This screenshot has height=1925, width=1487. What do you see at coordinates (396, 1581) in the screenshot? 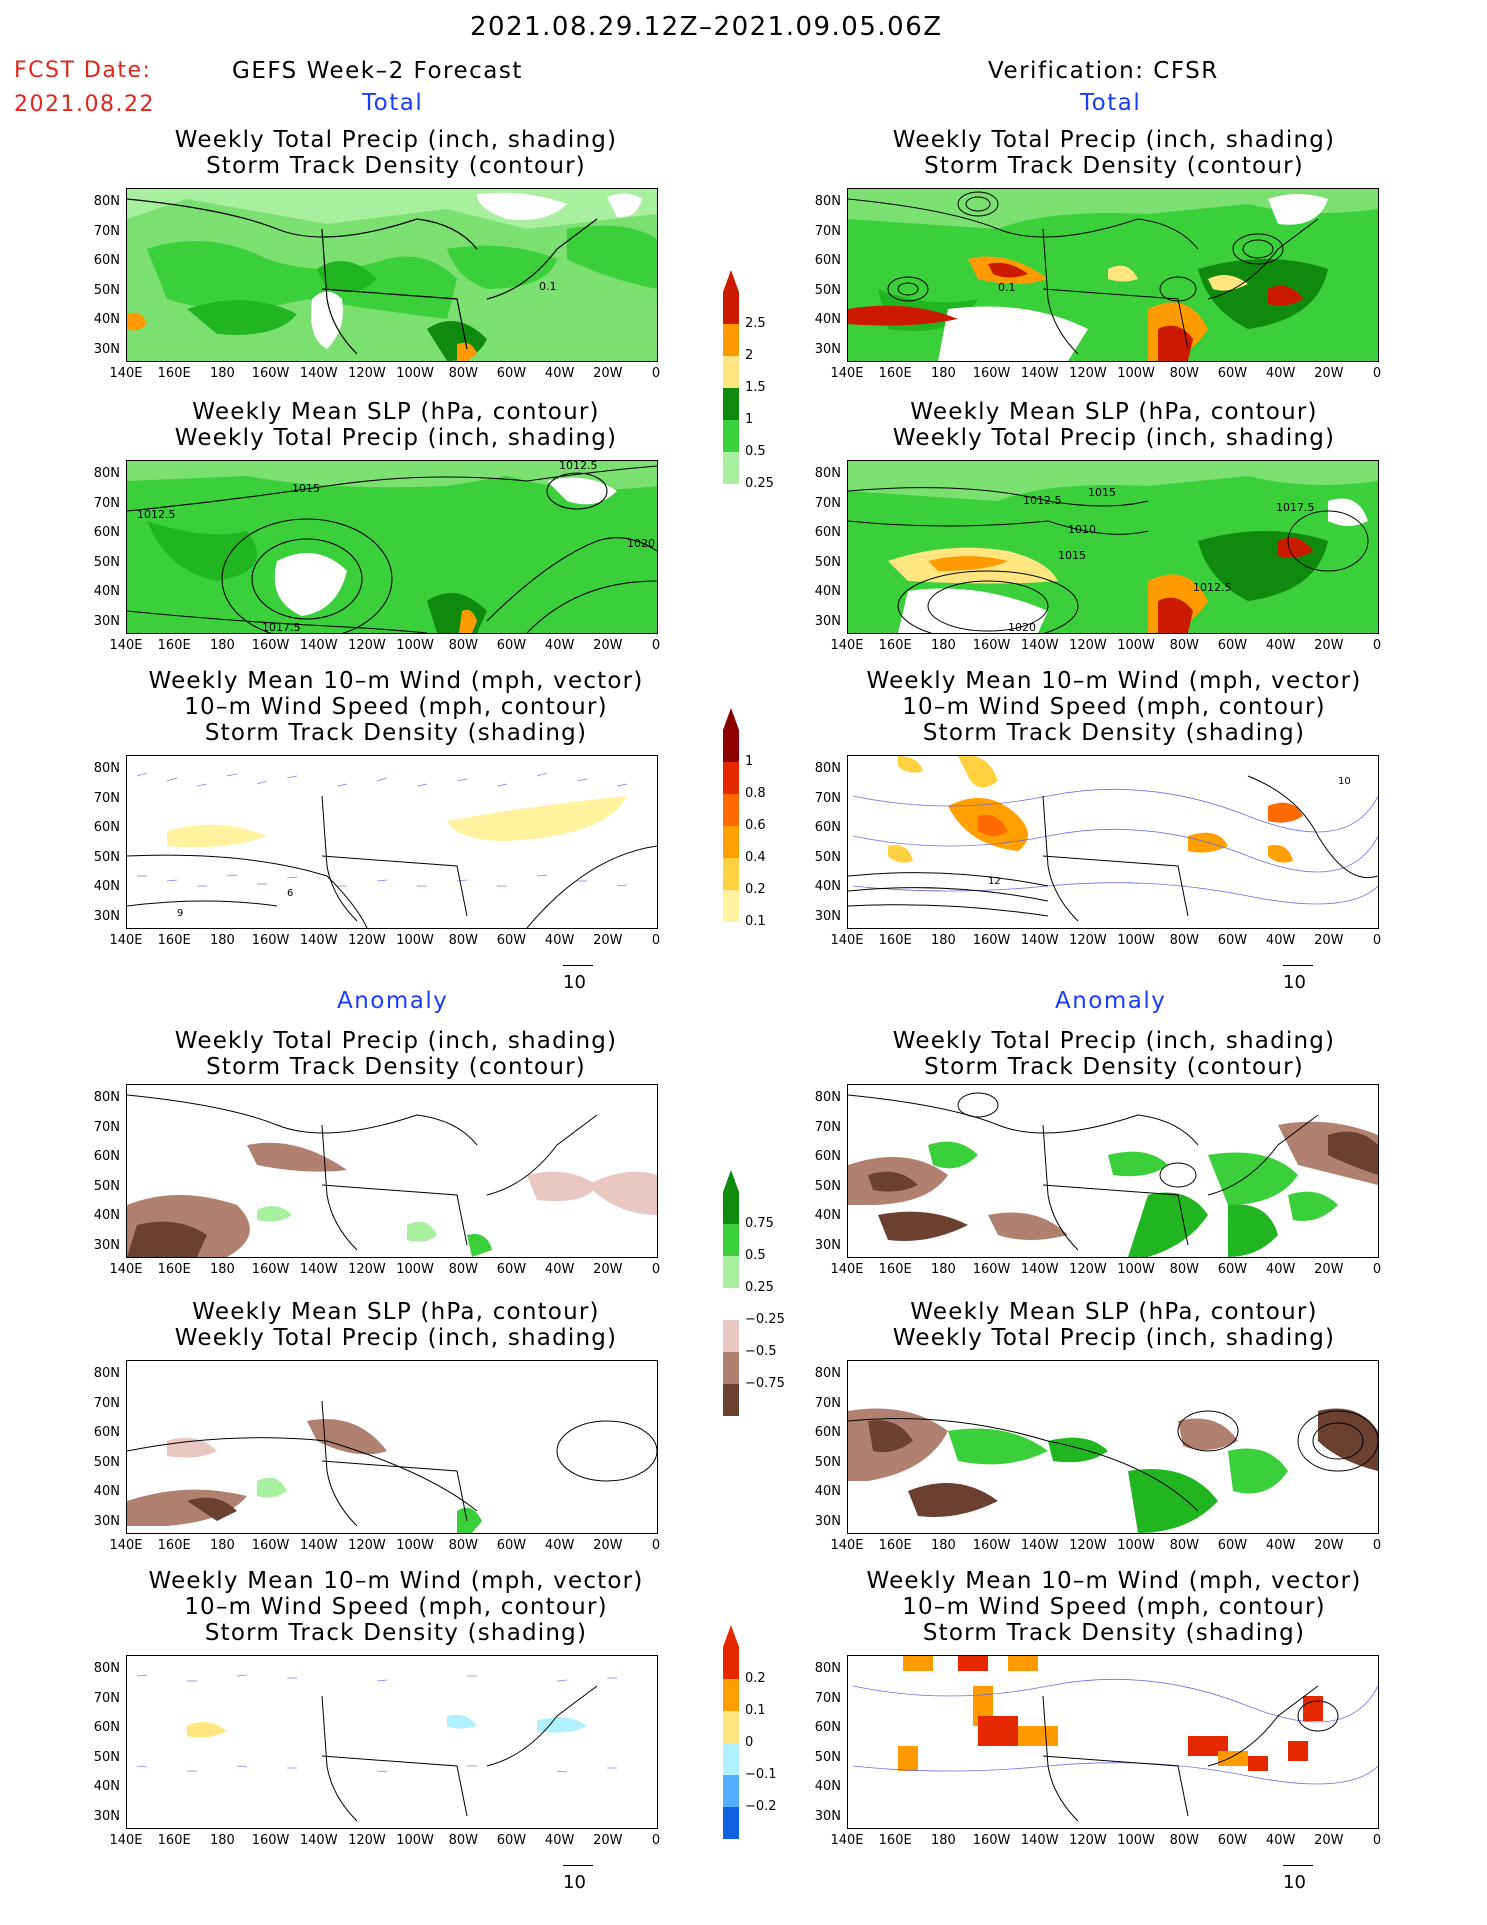
I see `title-line: Weekly Mean 10–m Wind (mph, vector)` at bounding box center [396, 1581].